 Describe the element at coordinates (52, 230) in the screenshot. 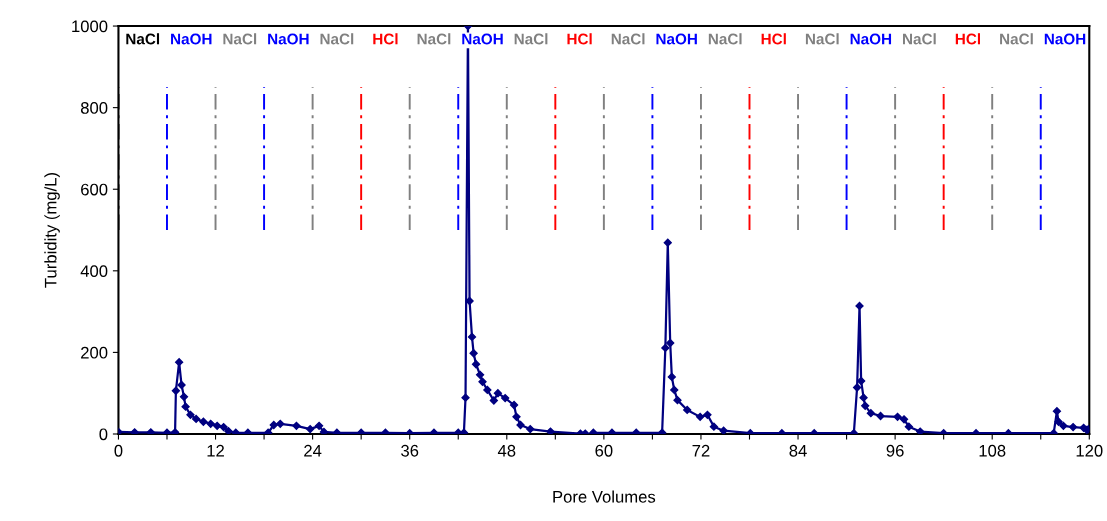

I see `y-axis-title: Turbidity (mg/L)` at that location.